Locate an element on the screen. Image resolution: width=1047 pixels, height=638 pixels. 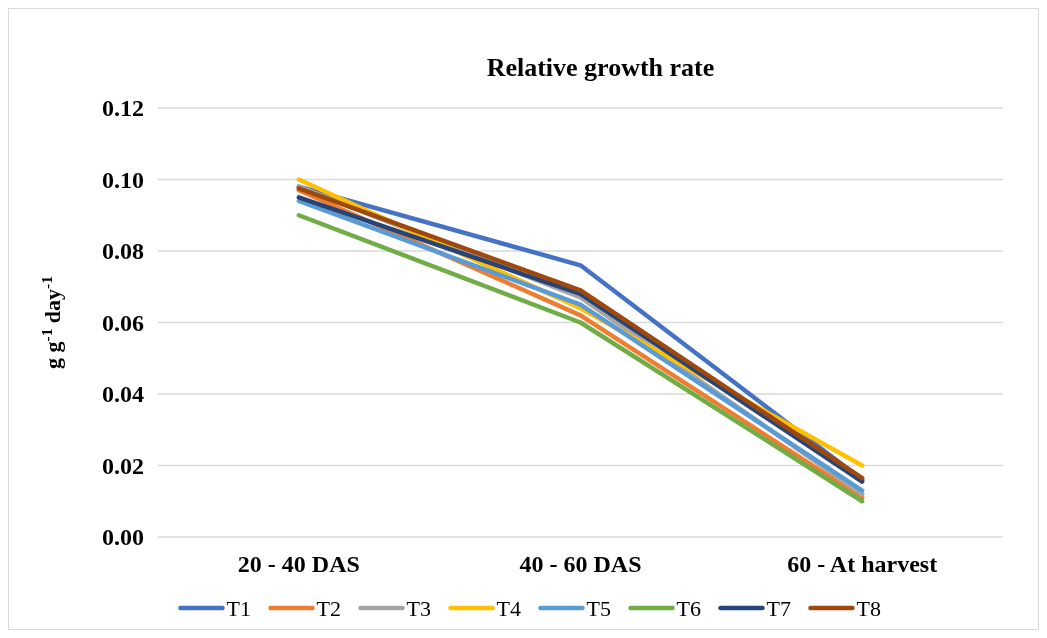
y-tick-label: 0.08 is located at coordinates (123, 251).